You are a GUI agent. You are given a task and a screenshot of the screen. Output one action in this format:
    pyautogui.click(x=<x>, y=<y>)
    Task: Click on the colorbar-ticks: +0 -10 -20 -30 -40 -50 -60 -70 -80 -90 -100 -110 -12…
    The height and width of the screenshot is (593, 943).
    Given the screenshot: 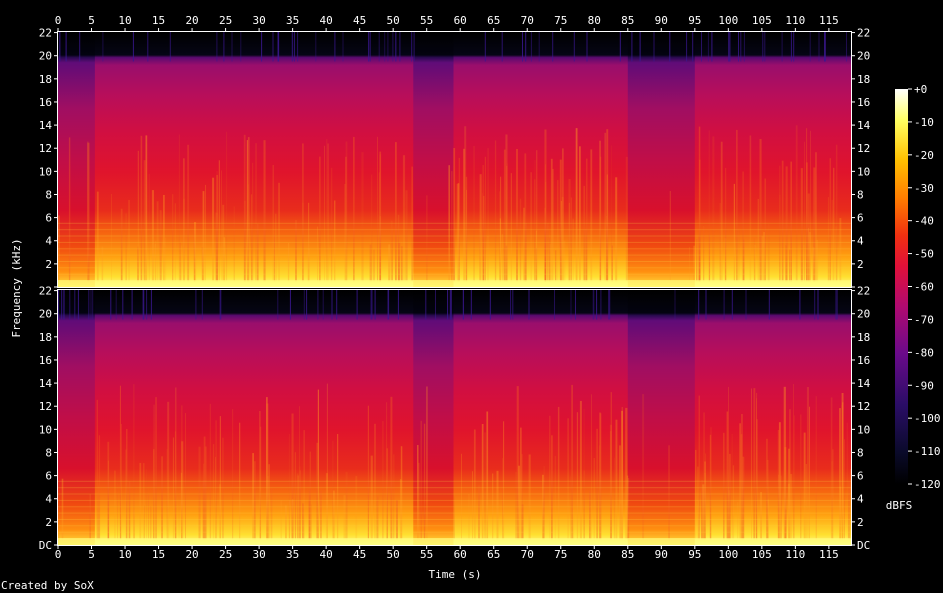 What is the action you would take?
    pyautogui.click(x=924, y=287)
    